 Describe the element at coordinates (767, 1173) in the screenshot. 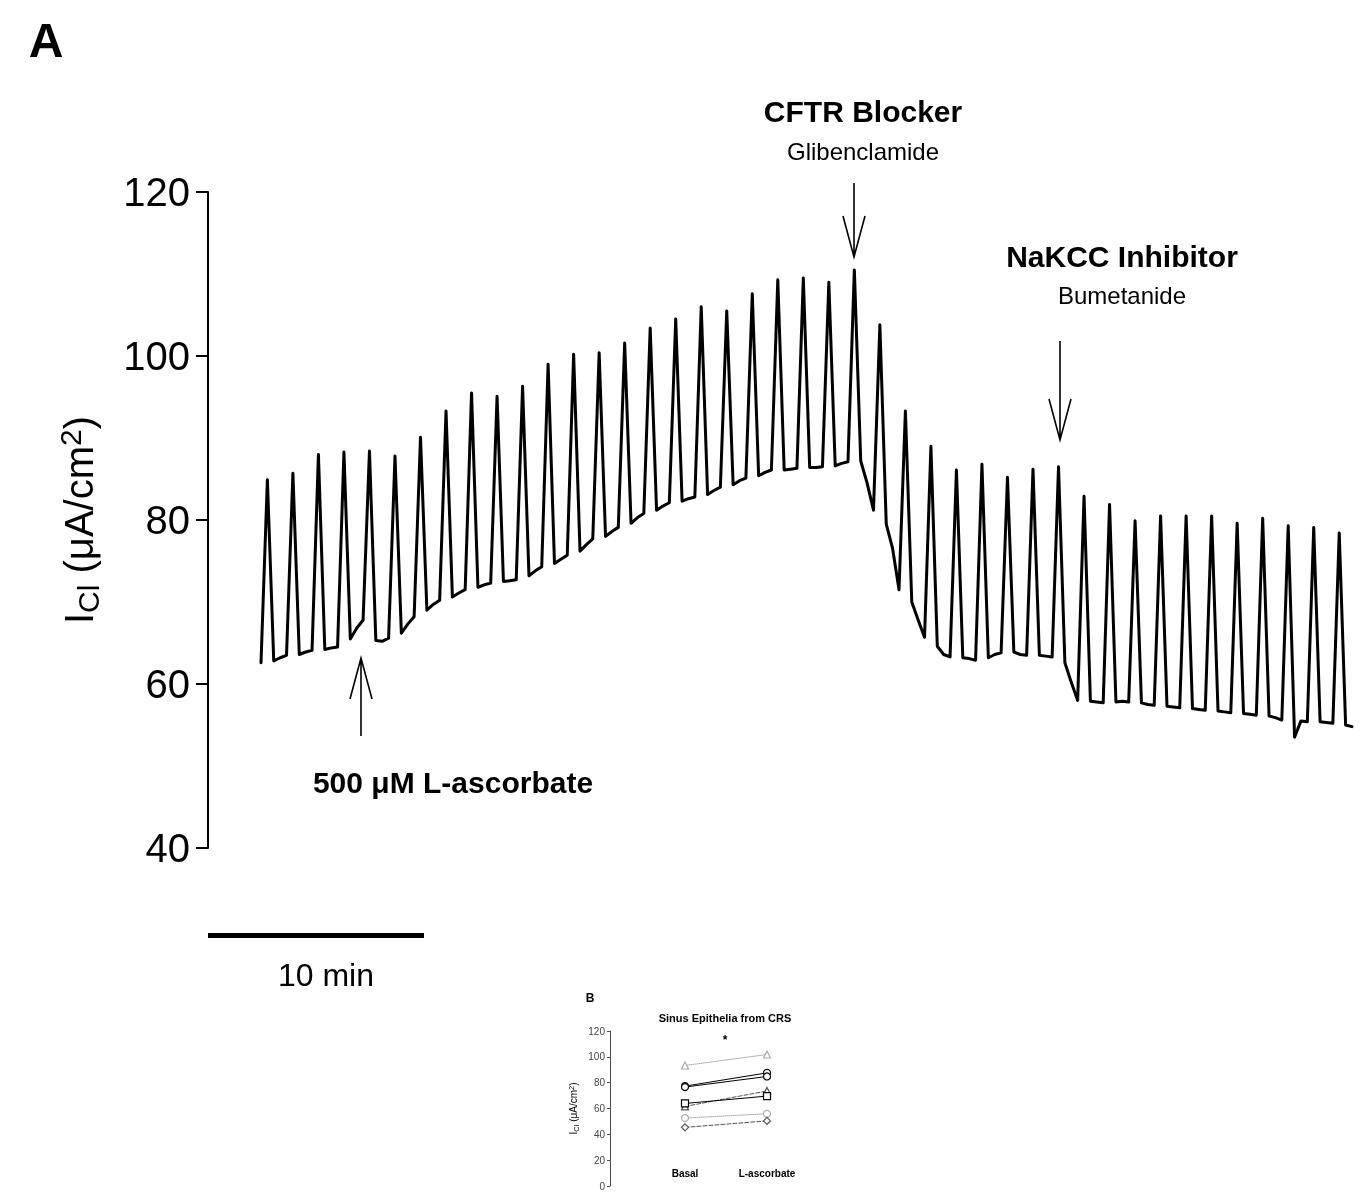

I see `x-tick-label: L-ascorbate` at that location.